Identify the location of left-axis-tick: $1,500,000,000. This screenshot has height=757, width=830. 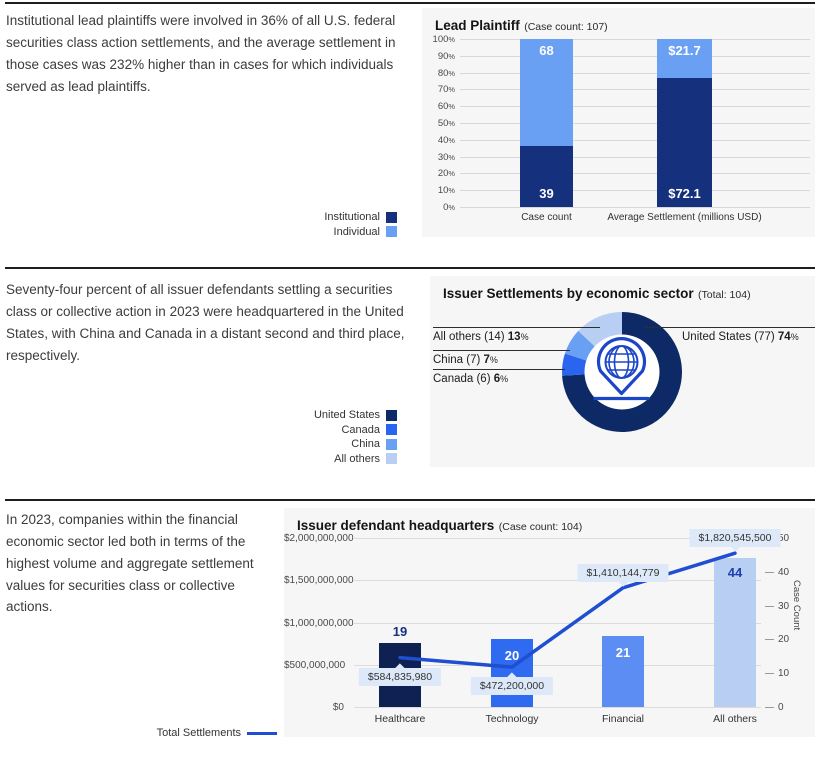
(319, 581).